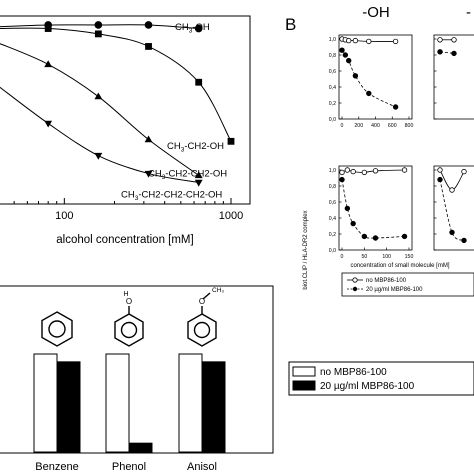 Image resolution: width=474 pixels, height=474 pixels. Describe the element at coordinates (409, 126) in the screenshot. I see `x-tick-label: 800` at that location.